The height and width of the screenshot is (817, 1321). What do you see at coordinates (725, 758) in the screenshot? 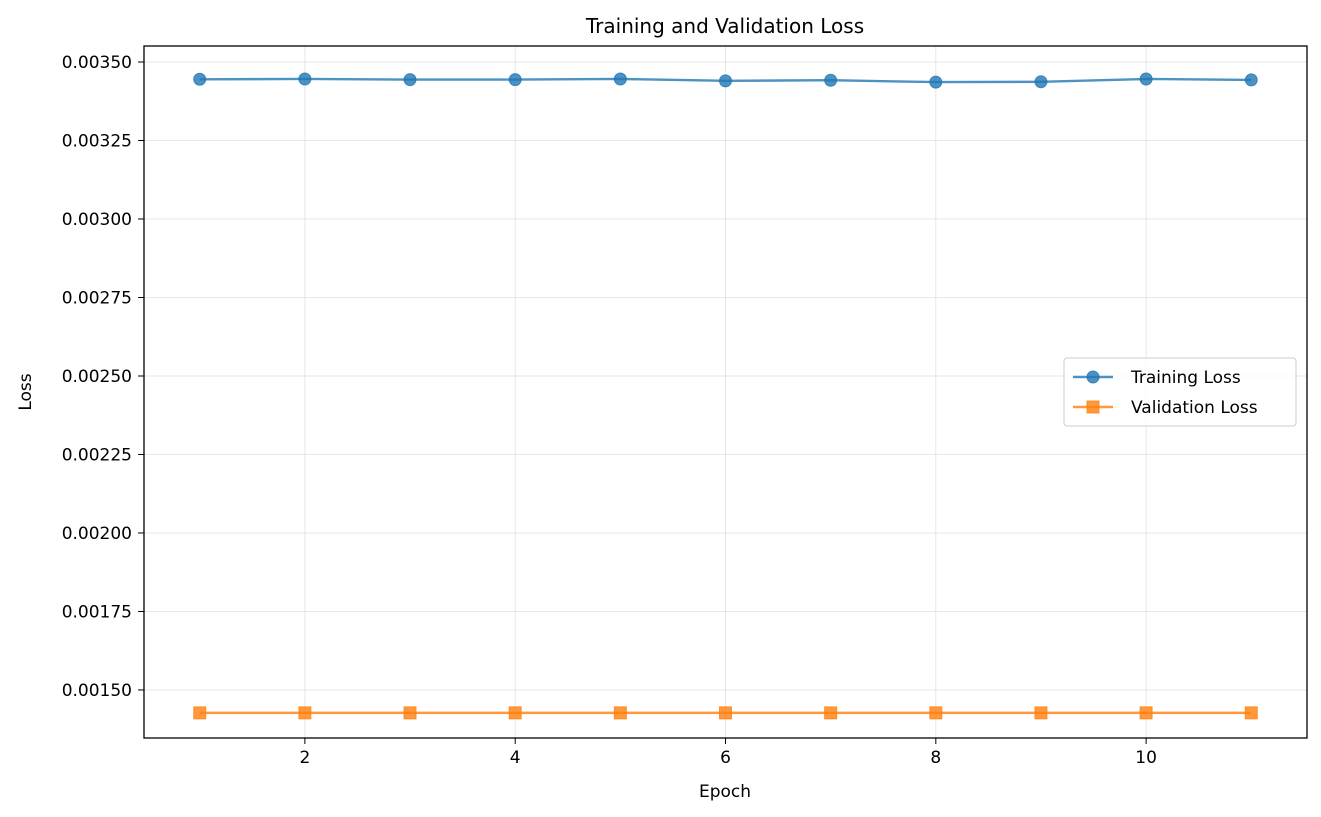
I see `x-tick-label: 6` at bounding box center [725, 758].